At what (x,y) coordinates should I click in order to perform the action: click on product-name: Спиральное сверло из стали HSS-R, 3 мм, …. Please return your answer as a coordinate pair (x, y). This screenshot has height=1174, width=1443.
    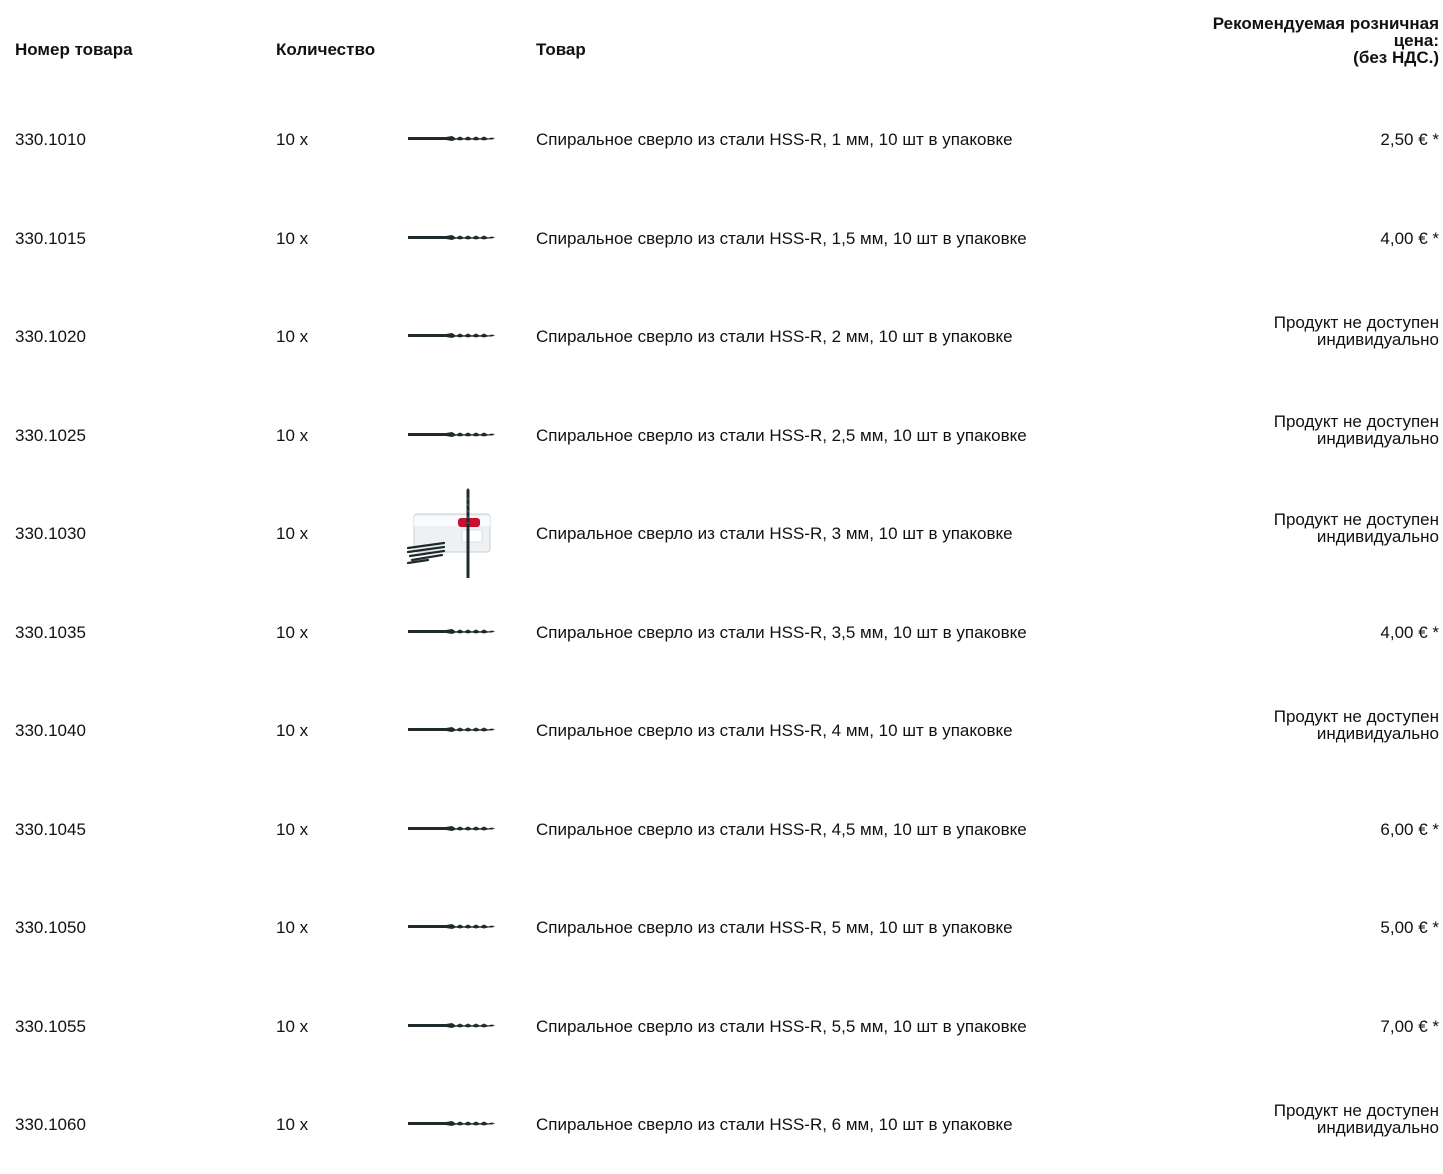
    Looking at the image, I should click on (774, 533).